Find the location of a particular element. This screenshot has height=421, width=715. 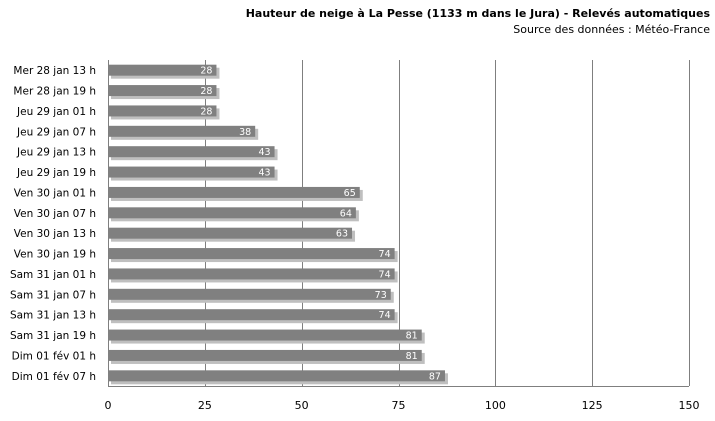

category-label: Jeu 29 jan 19 h is located at coordinates (56, 173).